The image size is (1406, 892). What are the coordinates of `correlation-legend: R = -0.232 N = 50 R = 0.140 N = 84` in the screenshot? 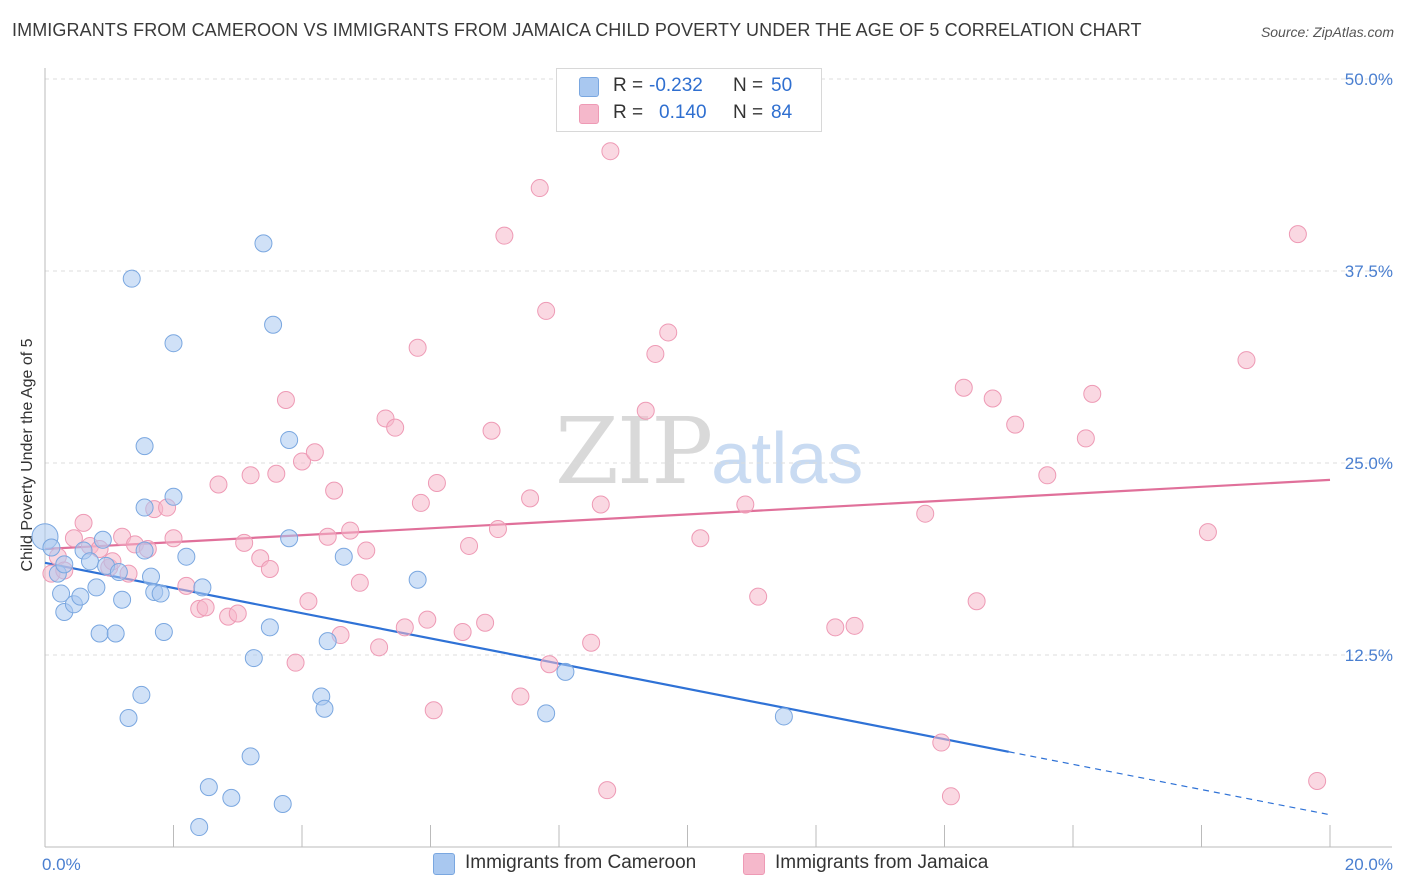 It's located at (689, 100).